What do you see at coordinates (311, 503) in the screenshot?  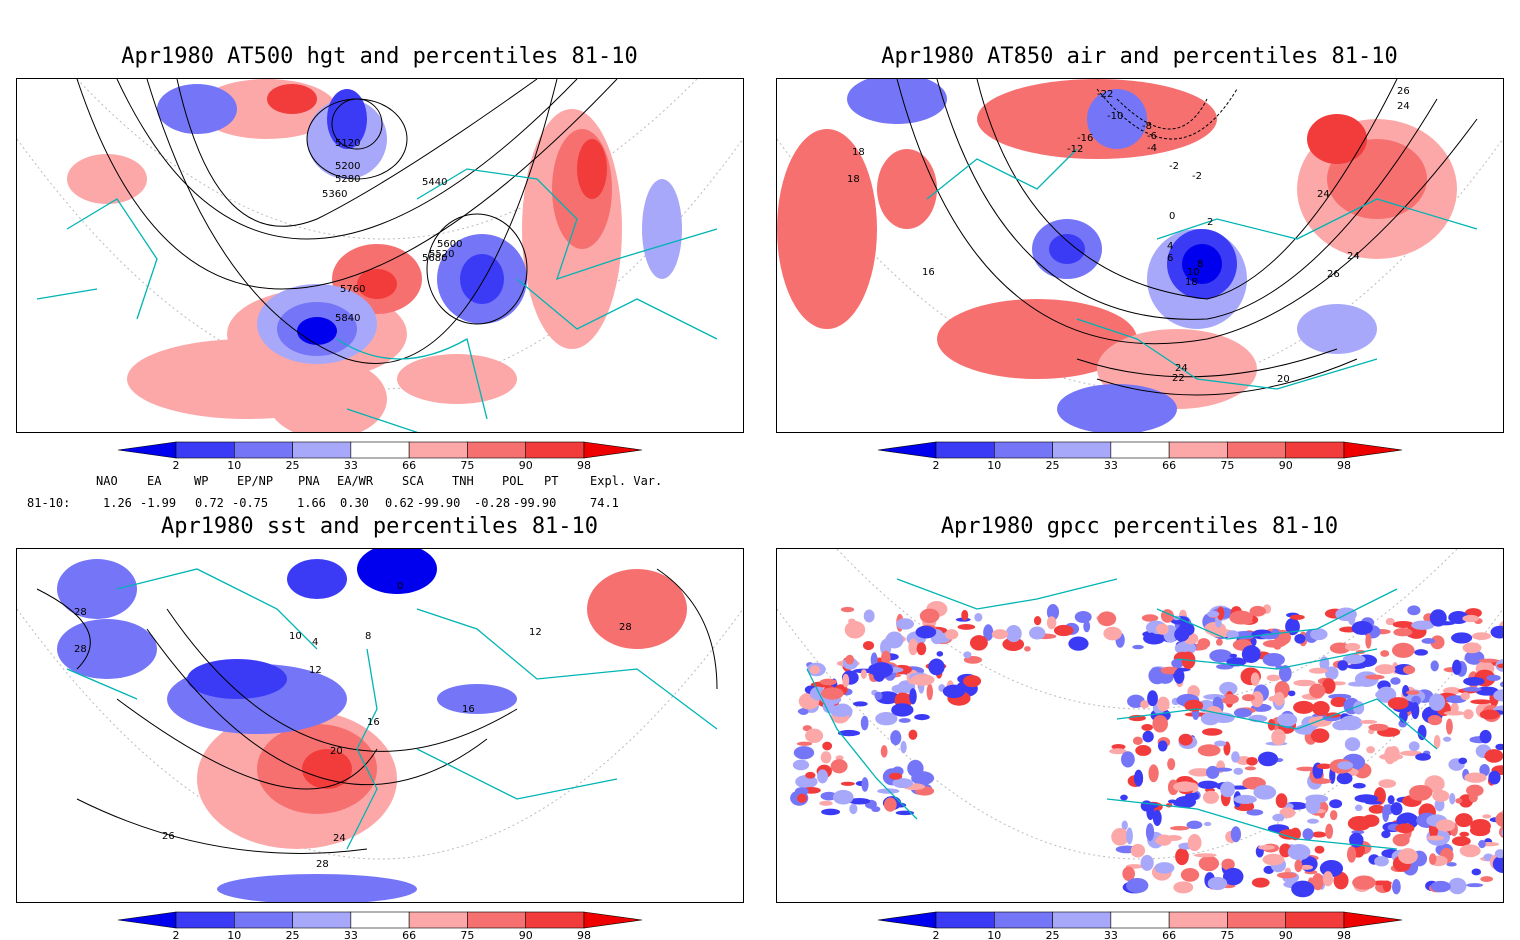 I see `index-value: 1.66` at bounding box center [311, 503].